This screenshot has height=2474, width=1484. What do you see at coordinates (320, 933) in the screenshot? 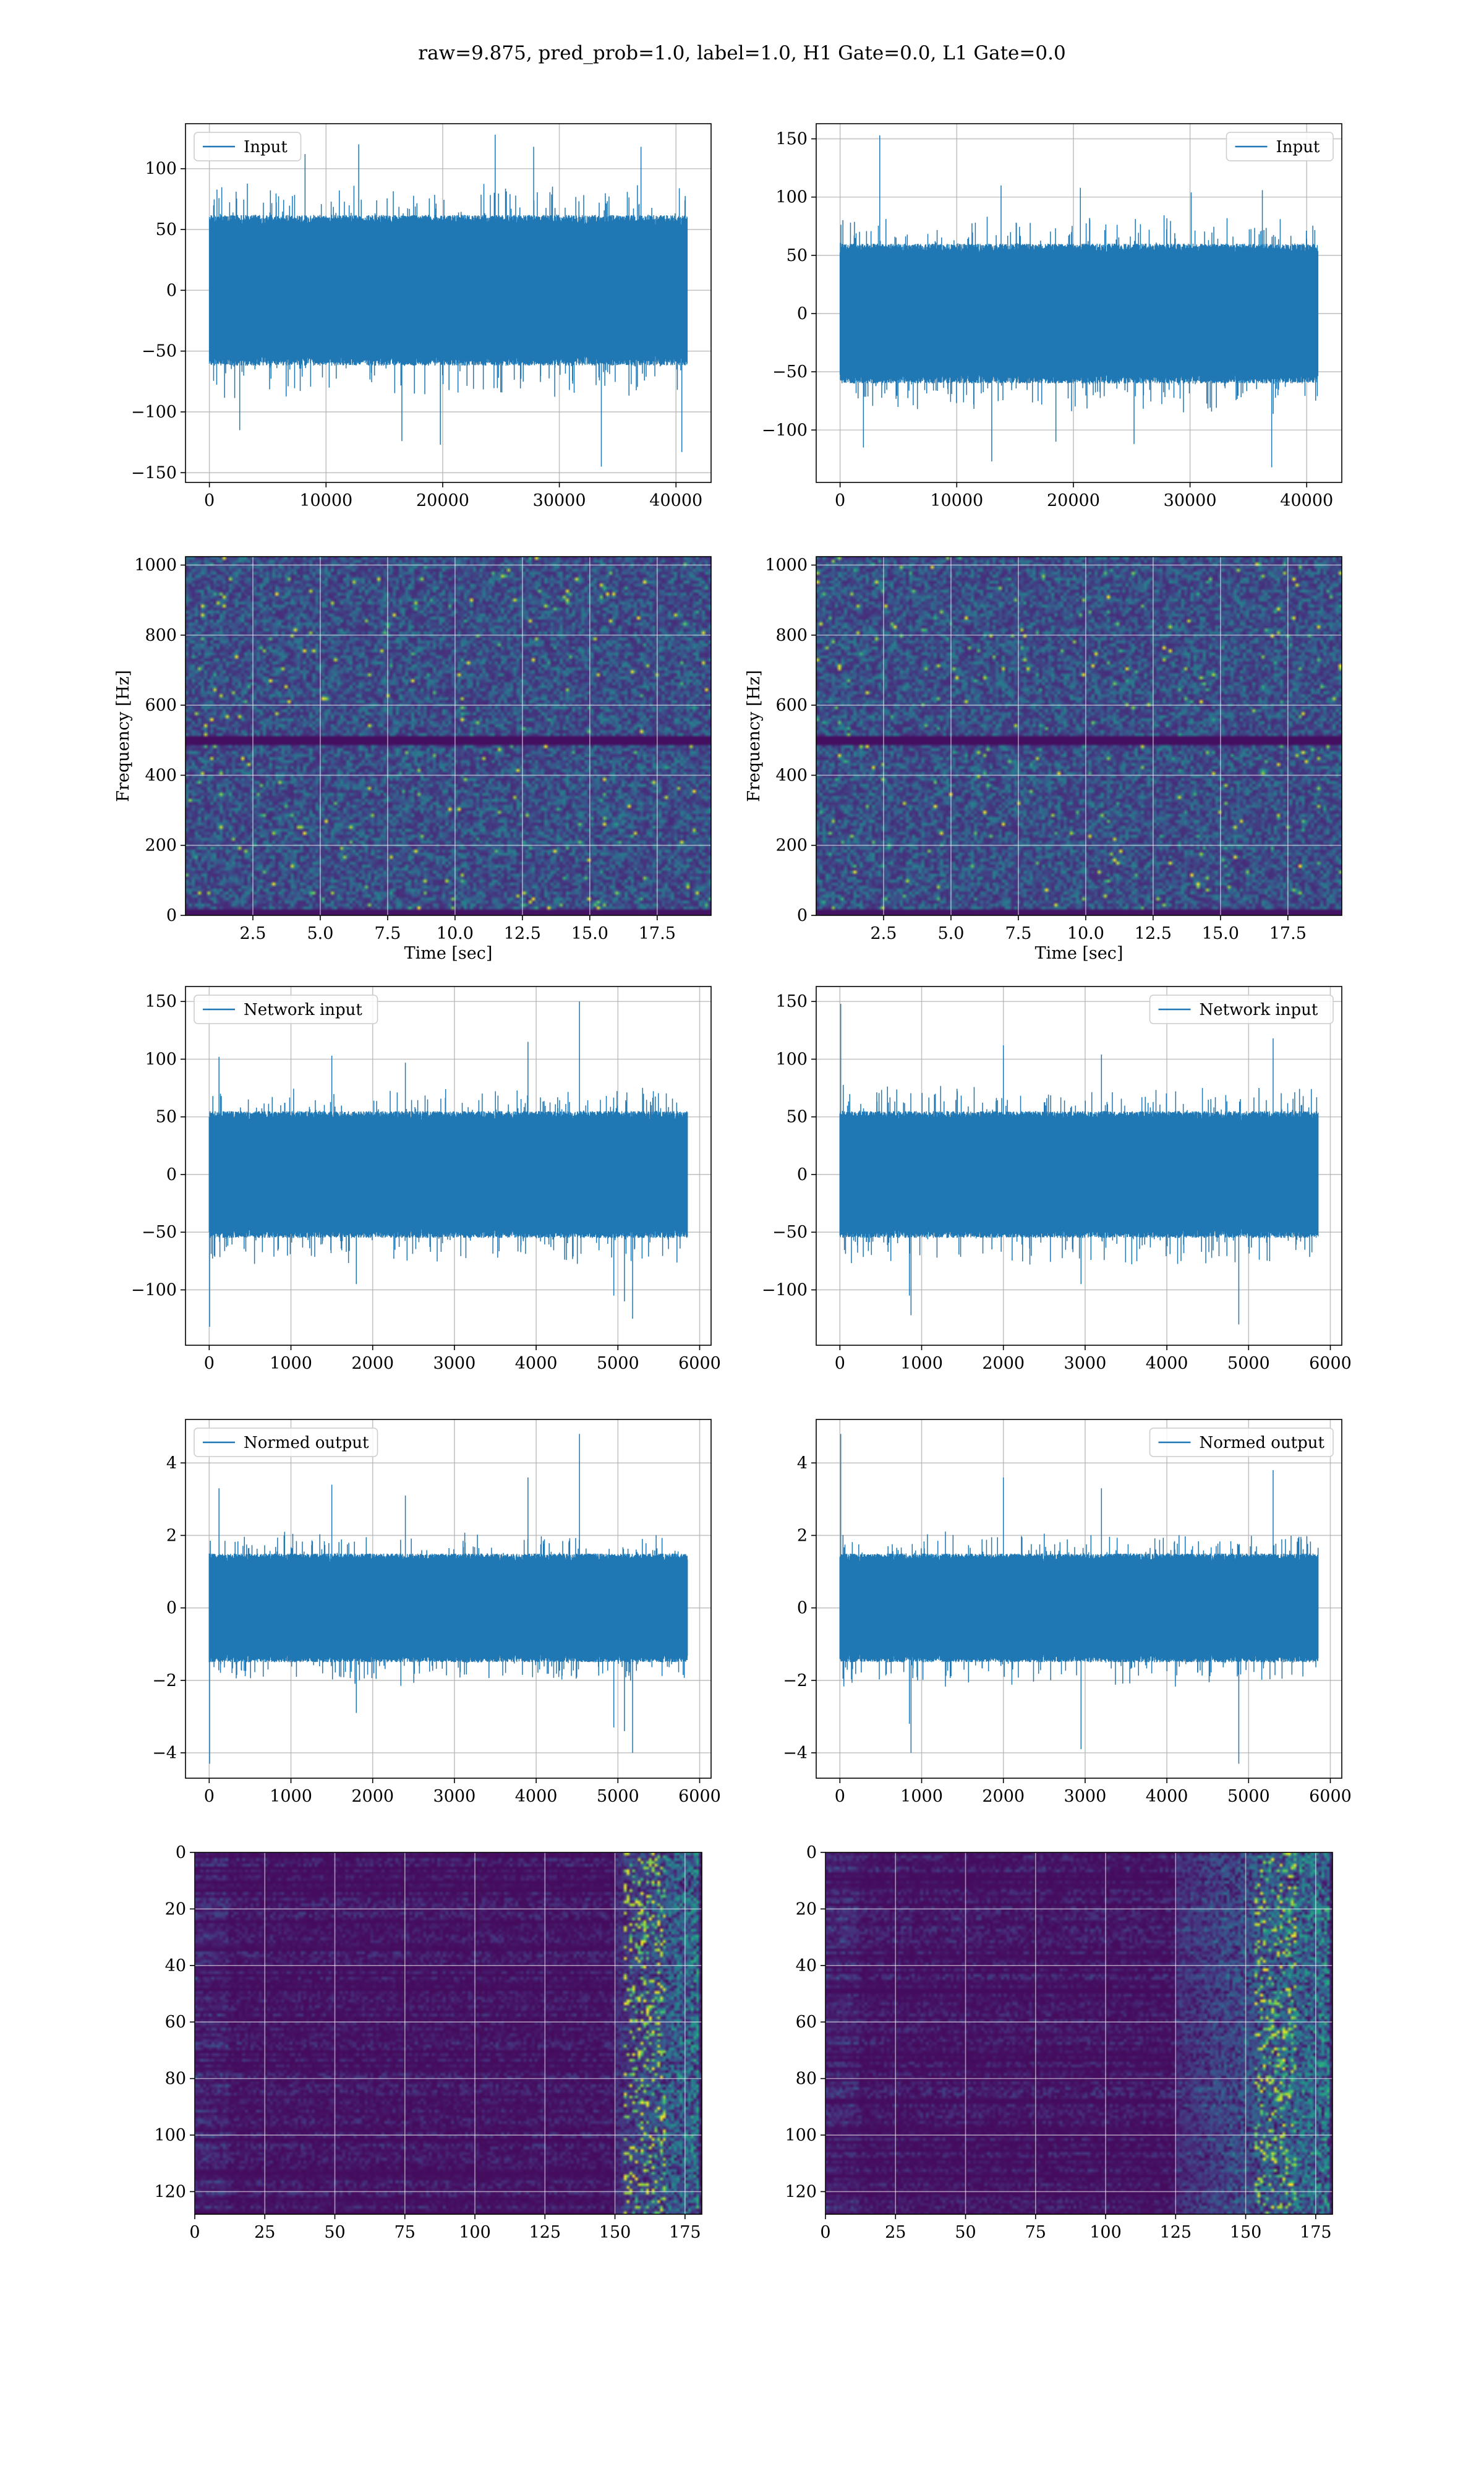
I see `x-tick-label: 5.0` at bounding box center [320, 933].